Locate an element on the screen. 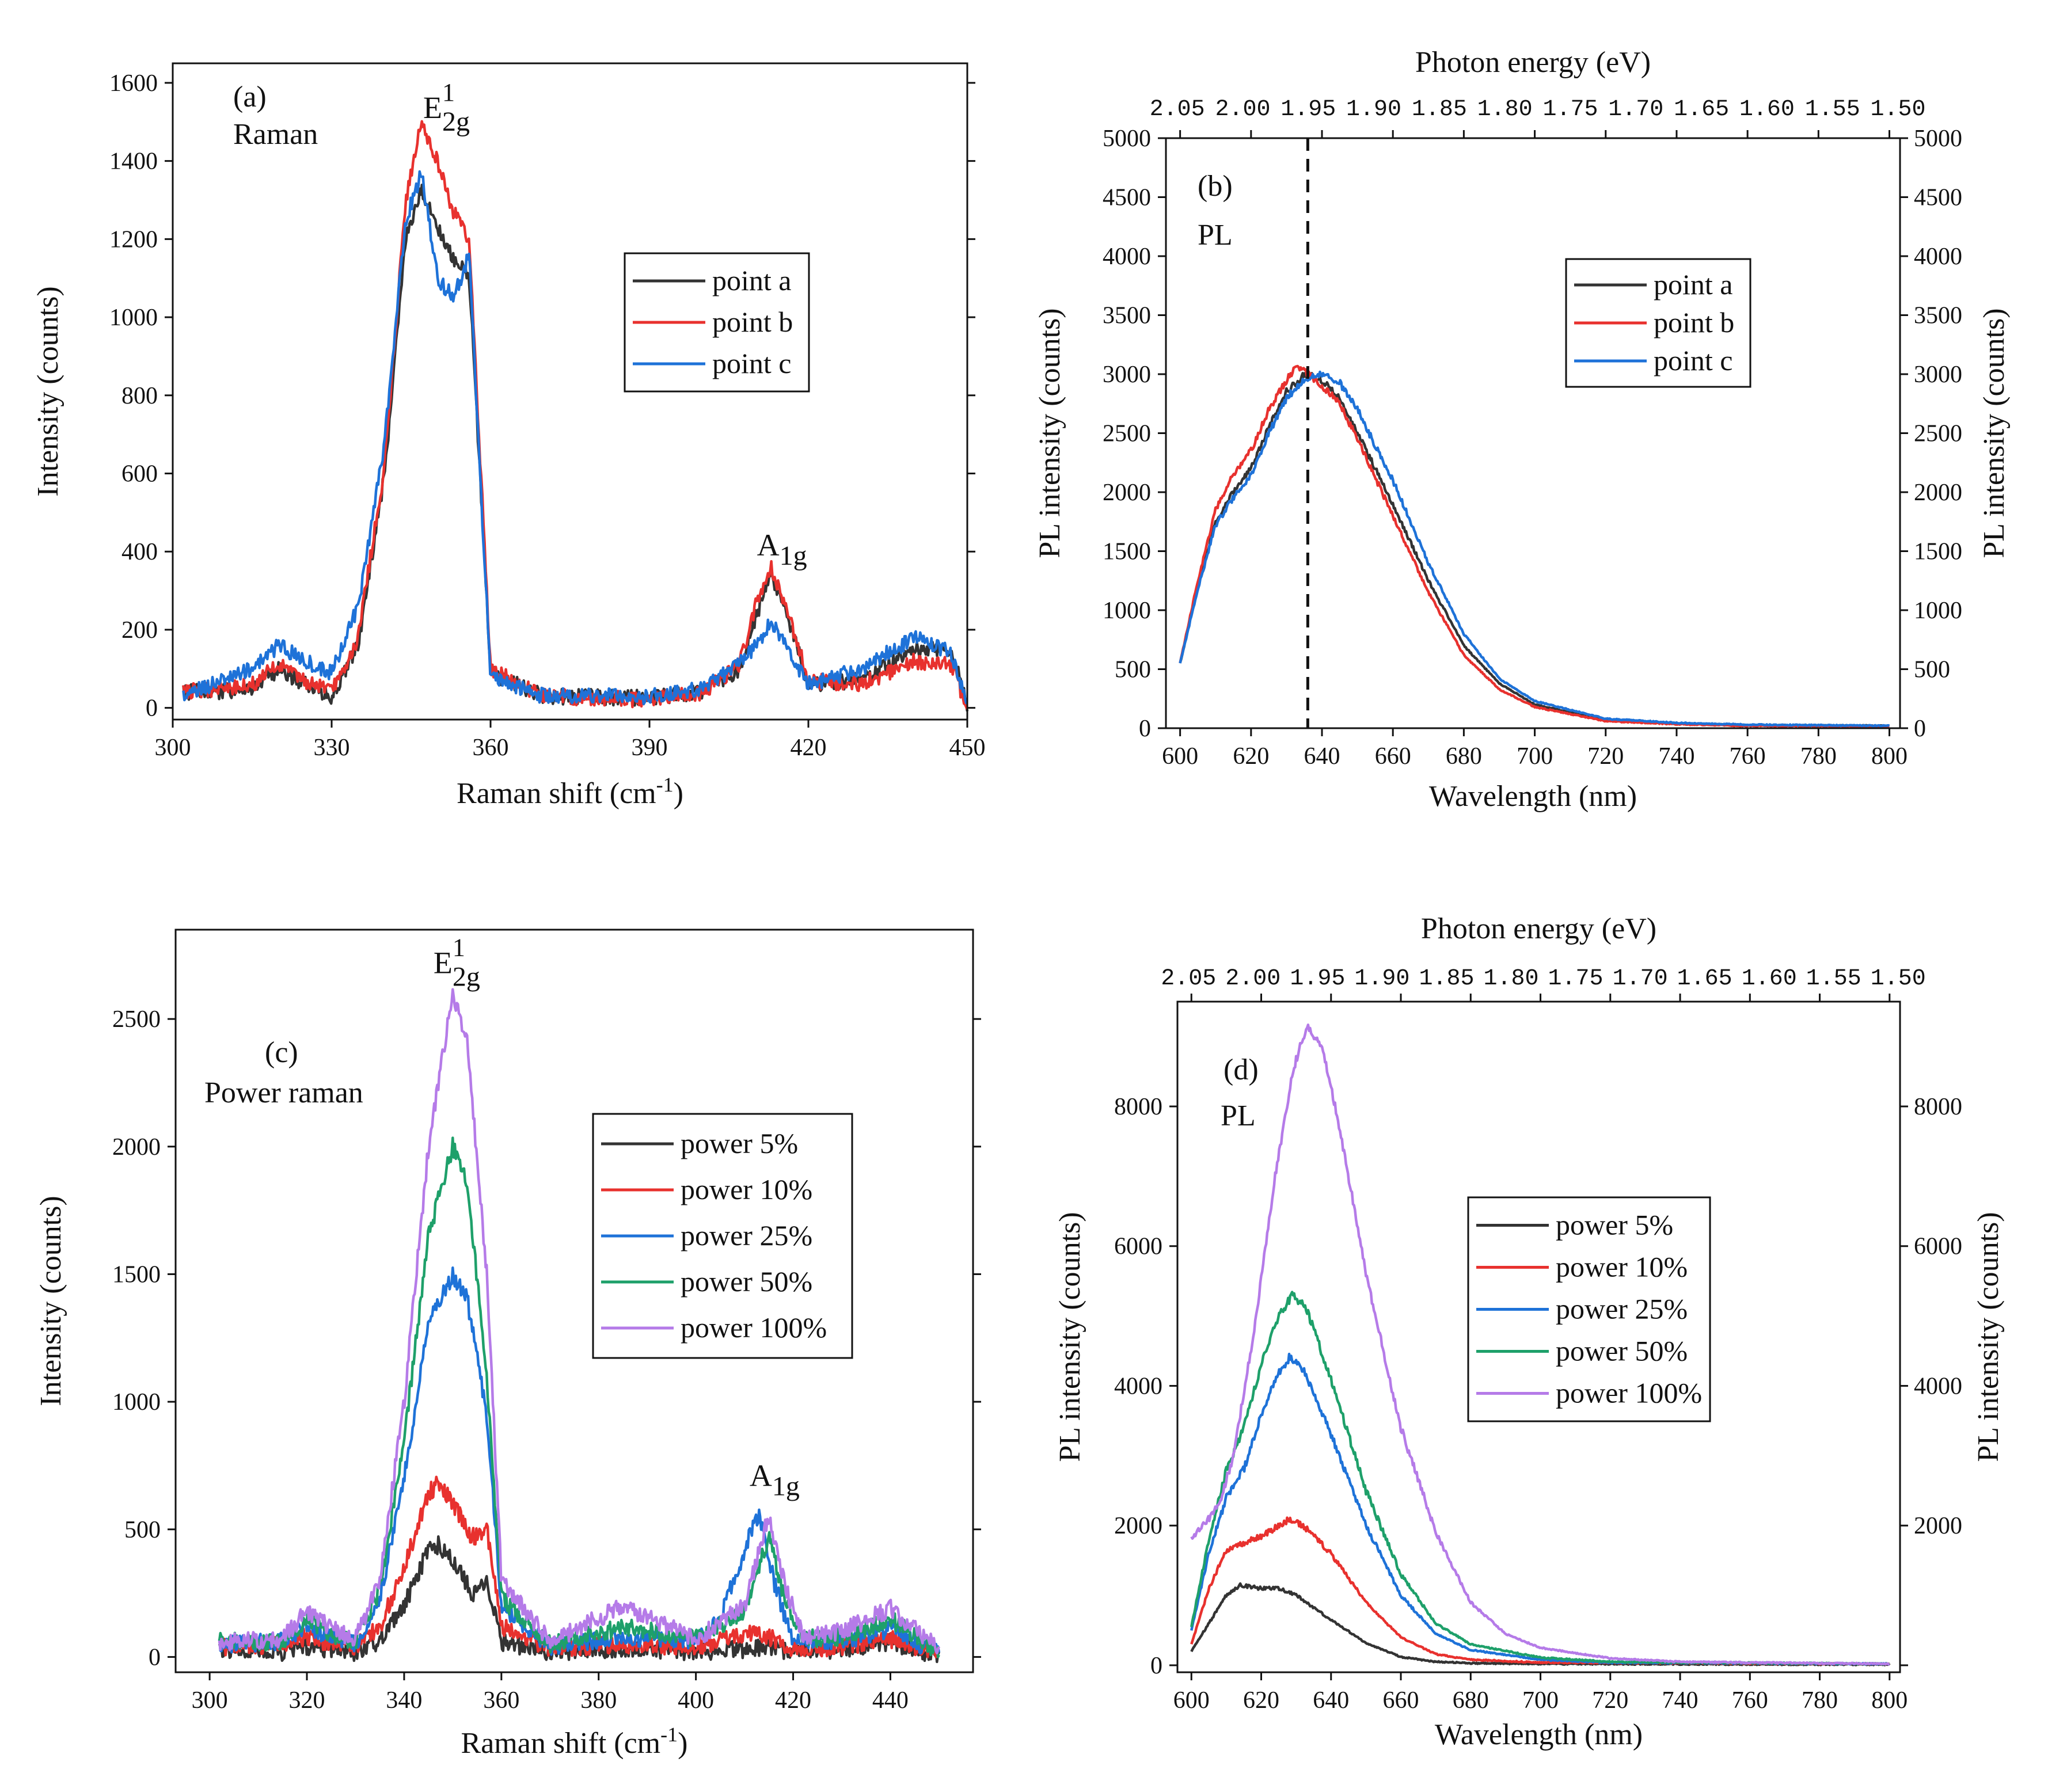 The image size is (2048, 1792). x-tick-label: 640 is located at coordinates (1322, 756).